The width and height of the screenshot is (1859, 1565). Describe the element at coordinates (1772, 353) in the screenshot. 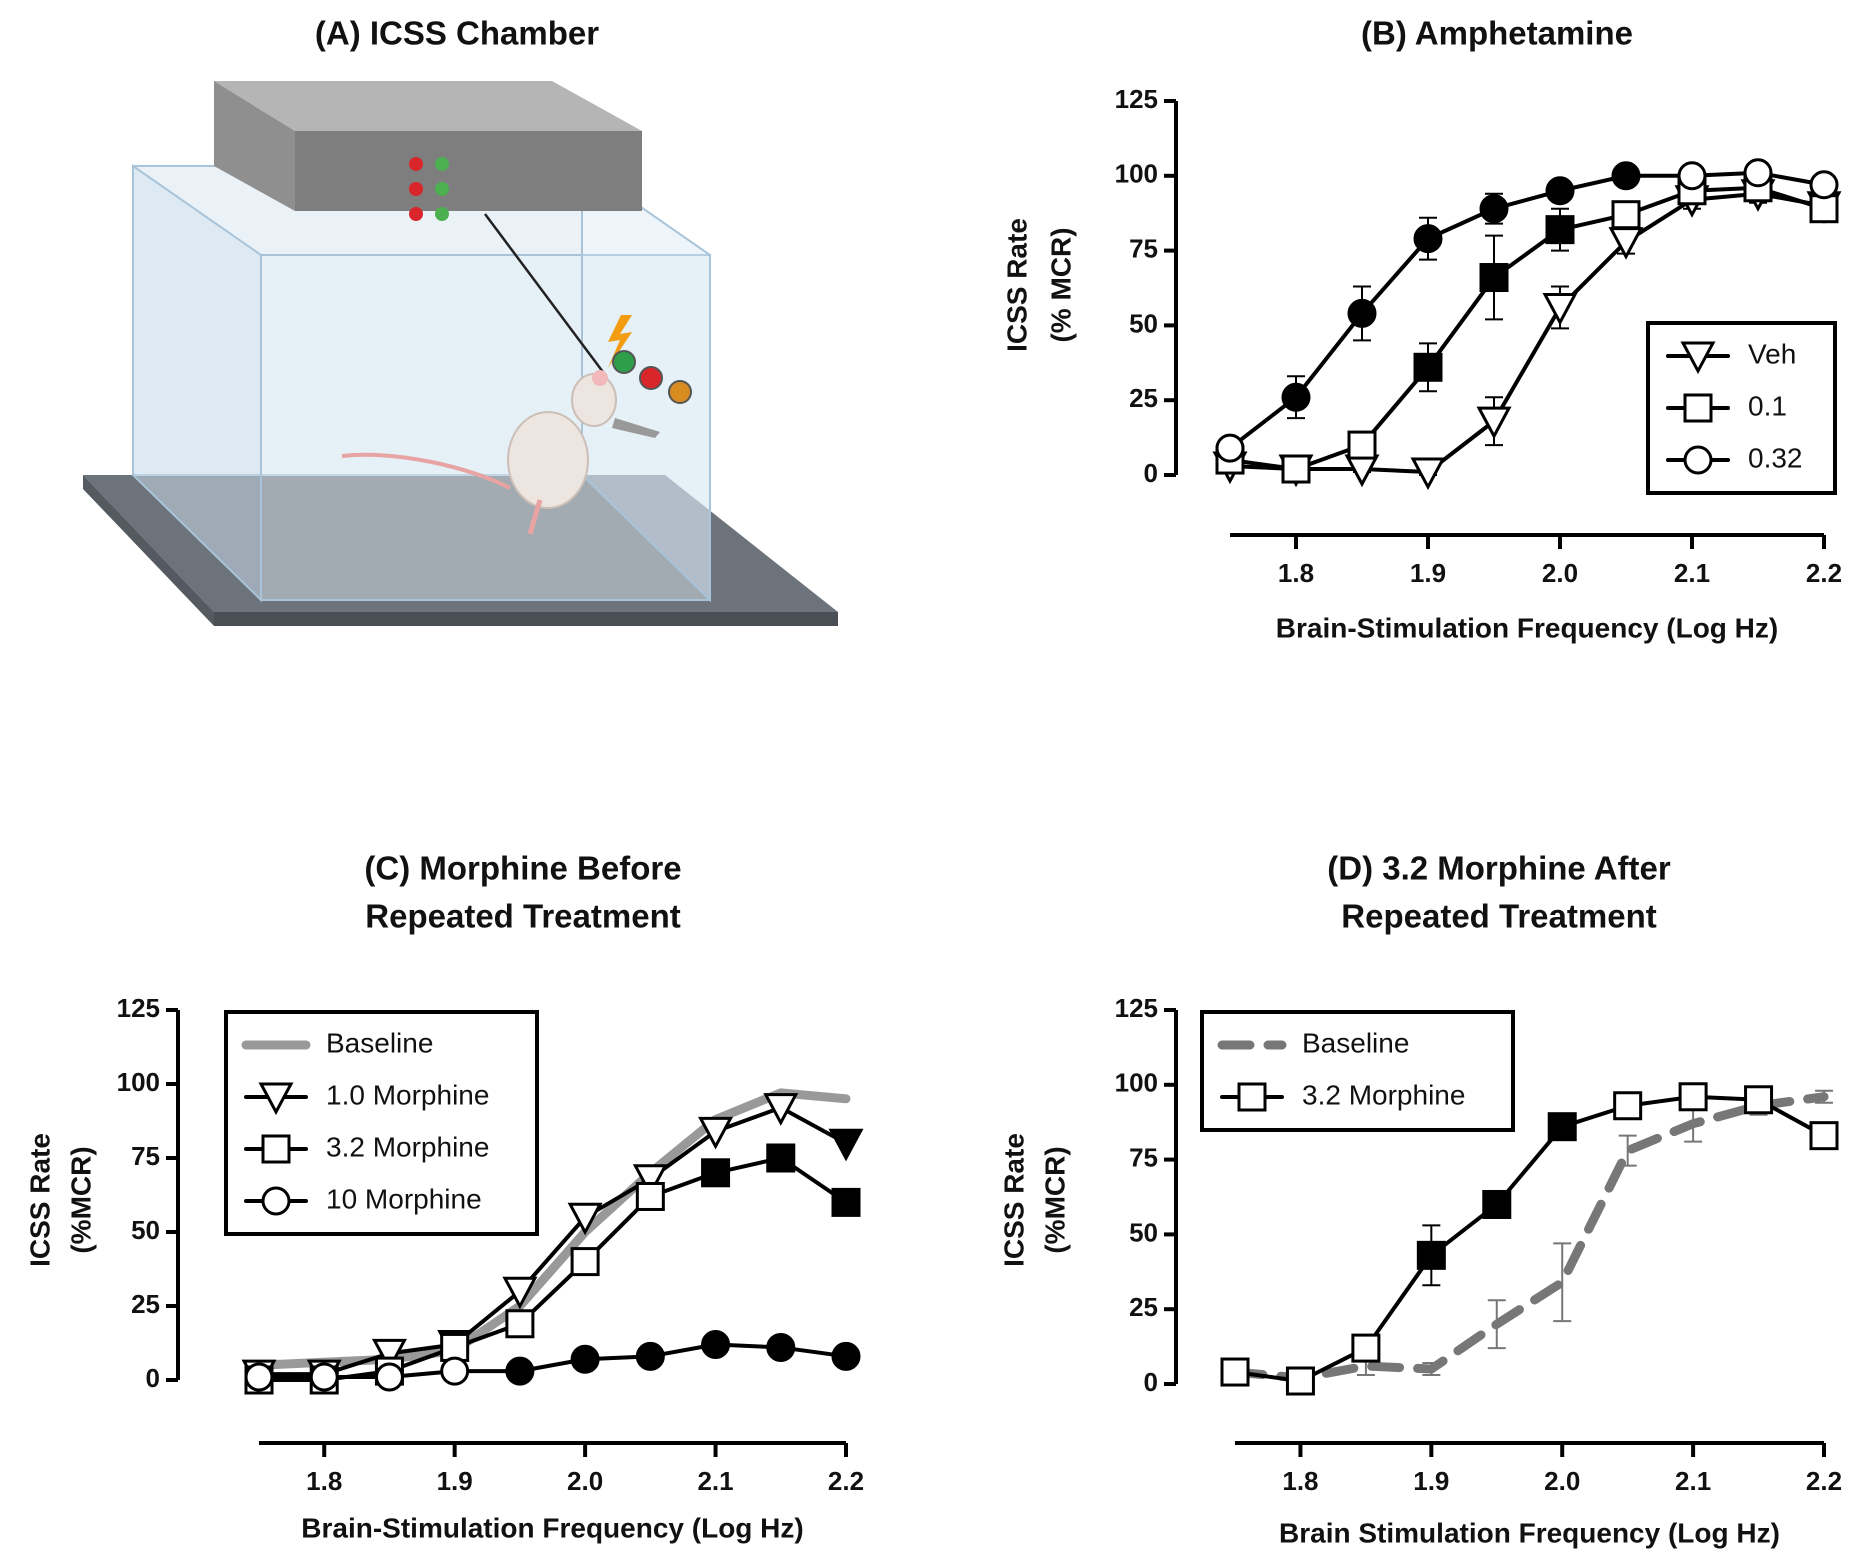

I see `legend-label: Veh` at that location.